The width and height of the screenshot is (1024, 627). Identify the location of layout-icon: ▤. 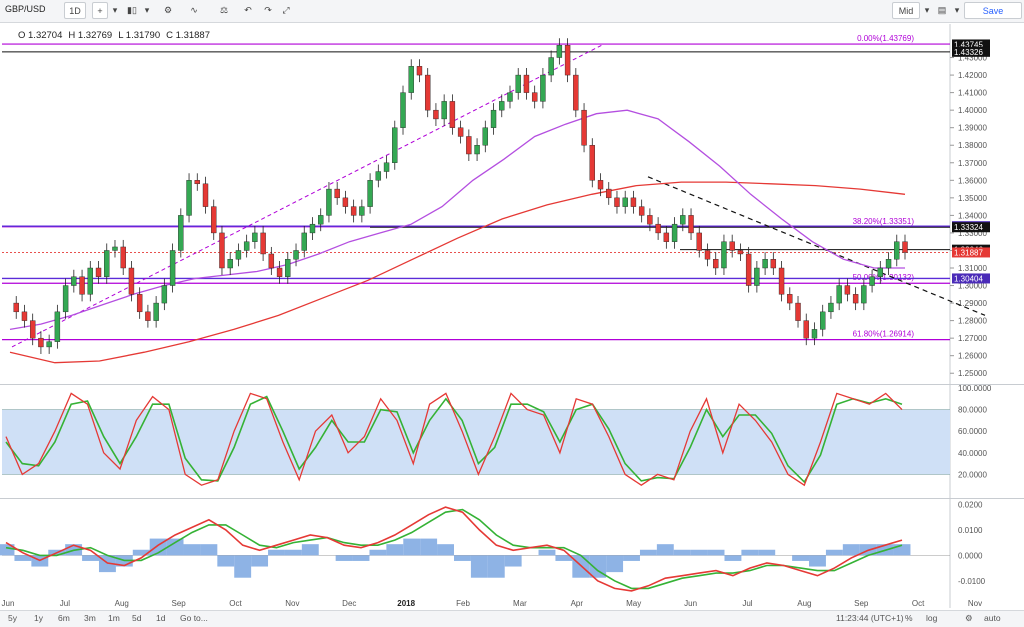
(942, 10).